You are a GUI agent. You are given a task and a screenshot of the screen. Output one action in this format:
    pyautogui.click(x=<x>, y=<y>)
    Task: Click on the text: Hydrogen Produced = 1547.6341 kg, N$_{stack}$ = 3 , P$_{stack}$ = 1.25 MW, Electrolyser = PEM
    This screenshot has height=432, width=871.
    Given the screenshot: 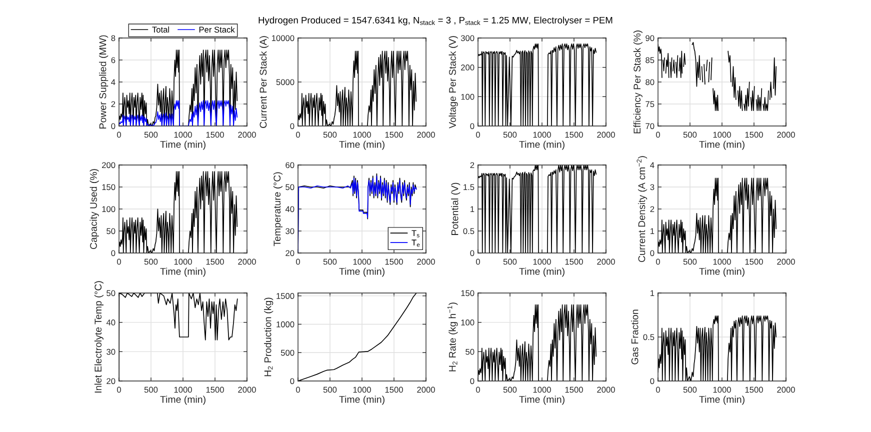 What is the action you would take?
    pyautogui.click(x=435, y=21)
    